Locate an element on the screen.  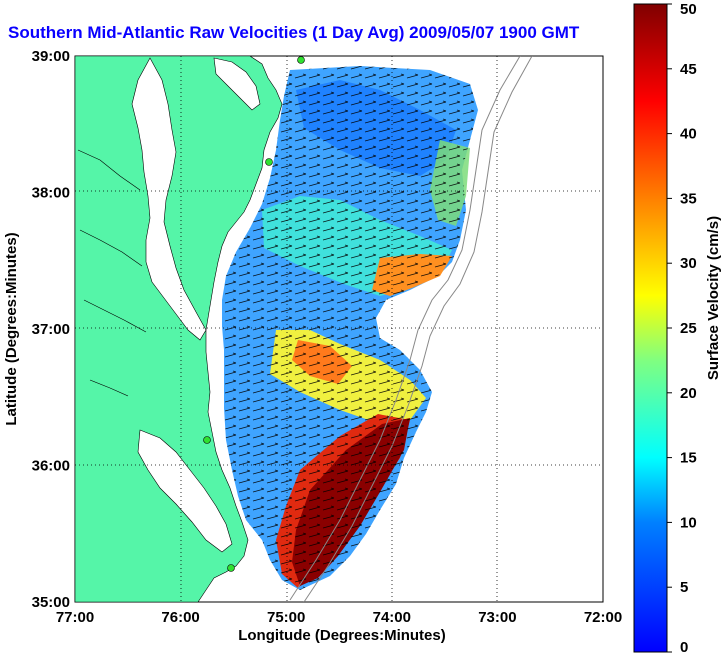
colorbar-tick-label: 50 is located at coordinates (688, 9).